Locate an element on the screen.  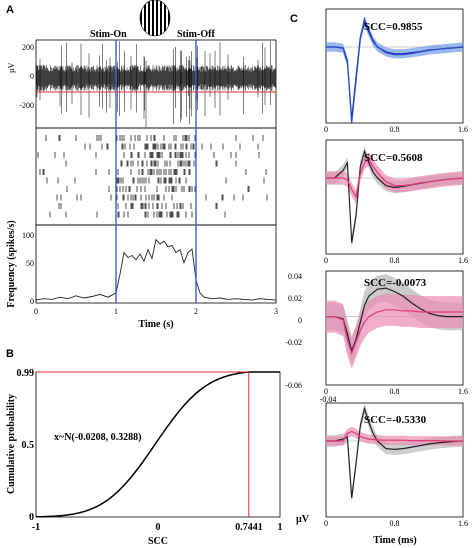
panel-label-c: C is located at coordinates (294, 19).